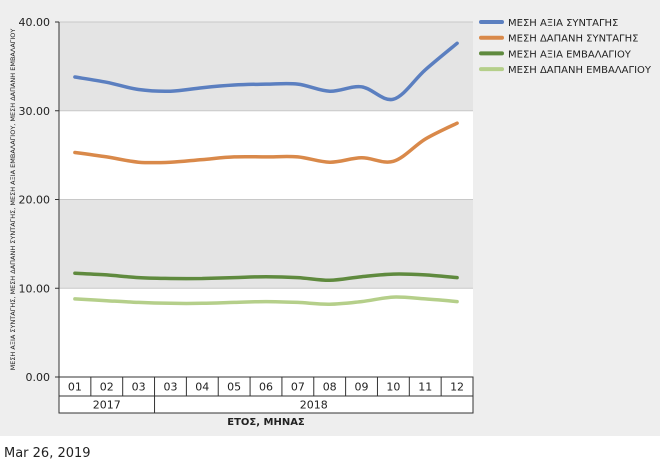  Describe the element at coordinates (298, 387) in the screenshot. I see `x-tick-label: 07` at that location.